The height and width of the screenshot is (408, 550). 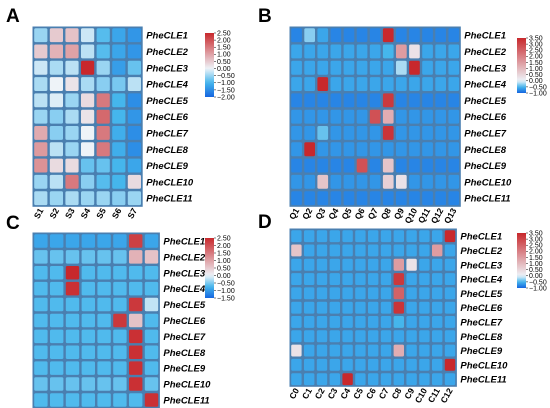 I want to click on legend-tick-label: −0.50, so click(x=538, y=87).